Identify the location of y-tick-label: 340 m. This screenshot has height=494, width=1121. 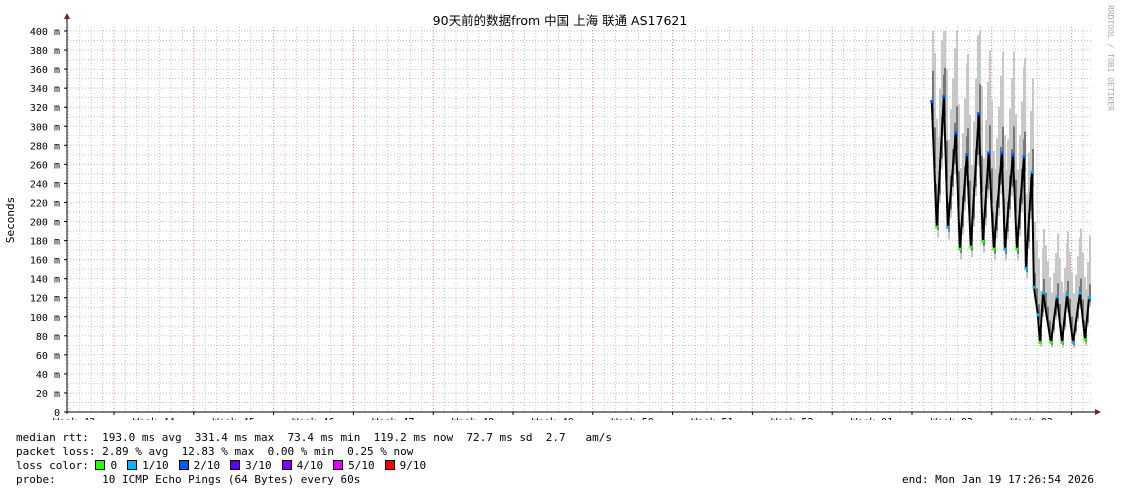
(45, 89).